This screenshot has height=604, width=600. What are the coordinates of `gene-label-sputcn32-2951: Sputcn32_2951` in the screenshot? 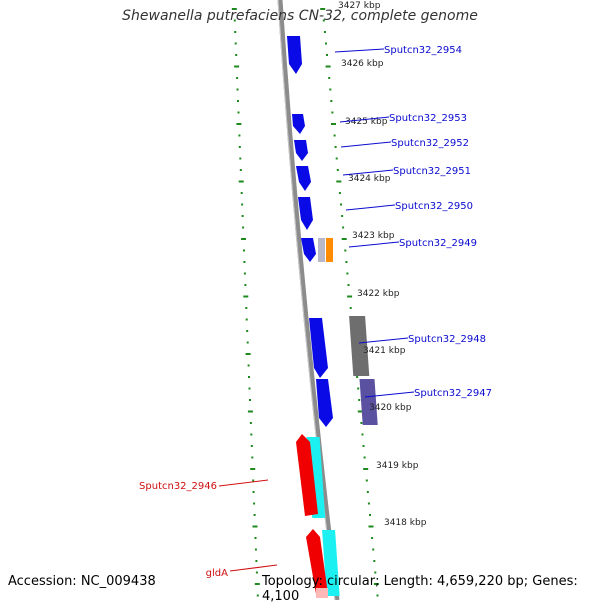 It's located at (432, 171).